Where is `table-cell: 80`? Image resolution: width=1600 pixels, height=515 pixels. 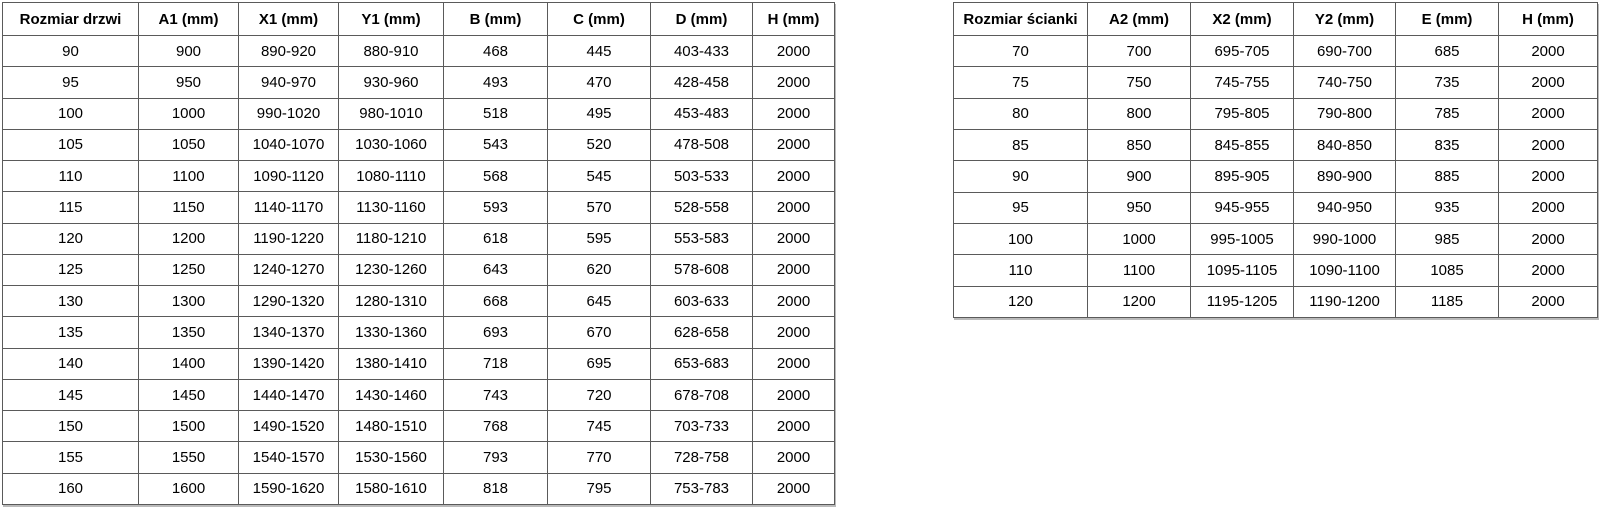 table-cell: 80 is located at coordinates (1020, 113).